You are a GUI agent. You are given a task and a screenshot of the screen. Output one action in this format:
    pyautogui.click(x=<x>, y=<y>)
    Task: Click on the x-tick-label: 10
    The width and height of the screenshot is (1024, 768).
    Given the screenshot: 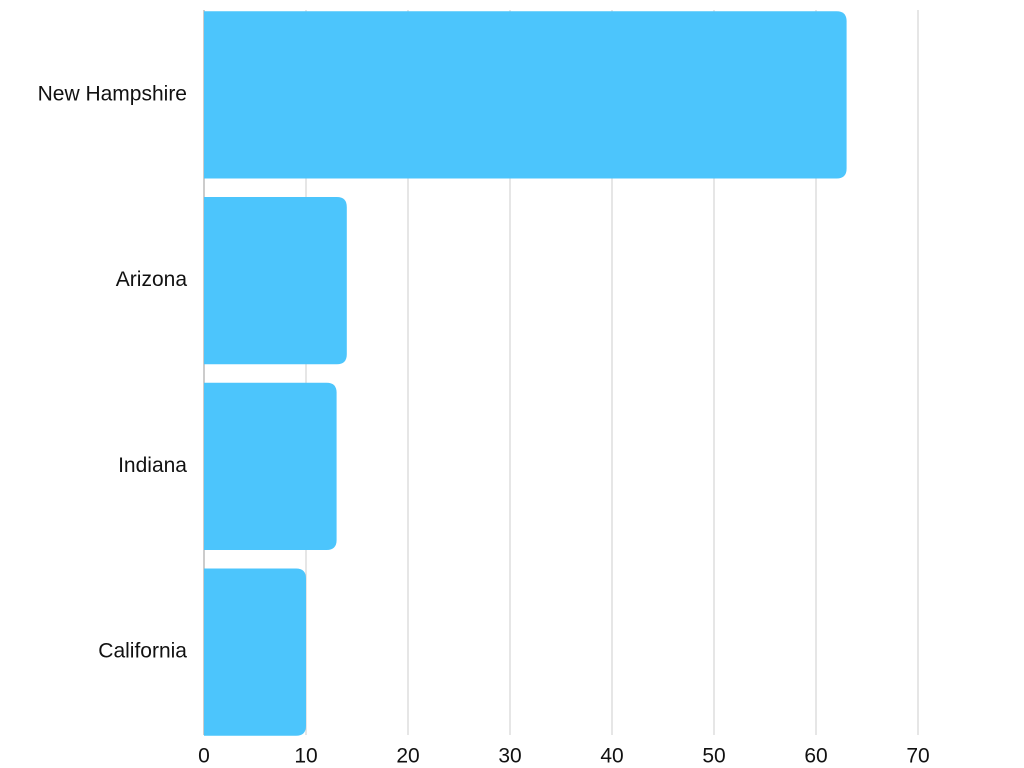 What is the action you would take?
    pyautogui.click(x=305, y=756)
    